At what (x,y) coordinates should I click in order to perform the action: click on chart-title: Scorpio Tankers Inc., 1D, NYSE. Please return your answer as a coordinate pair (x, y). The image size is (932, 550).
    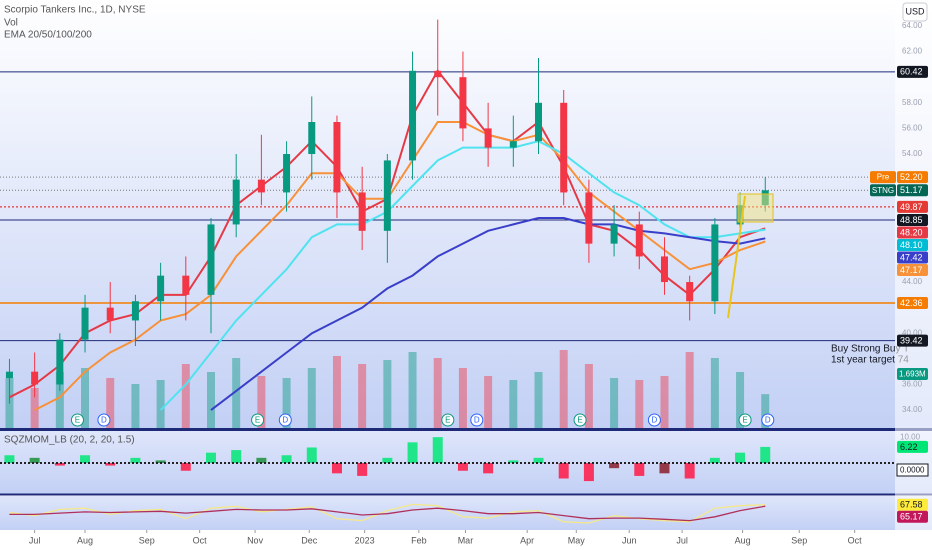
    Looking at the image, I should click on (75, 10).